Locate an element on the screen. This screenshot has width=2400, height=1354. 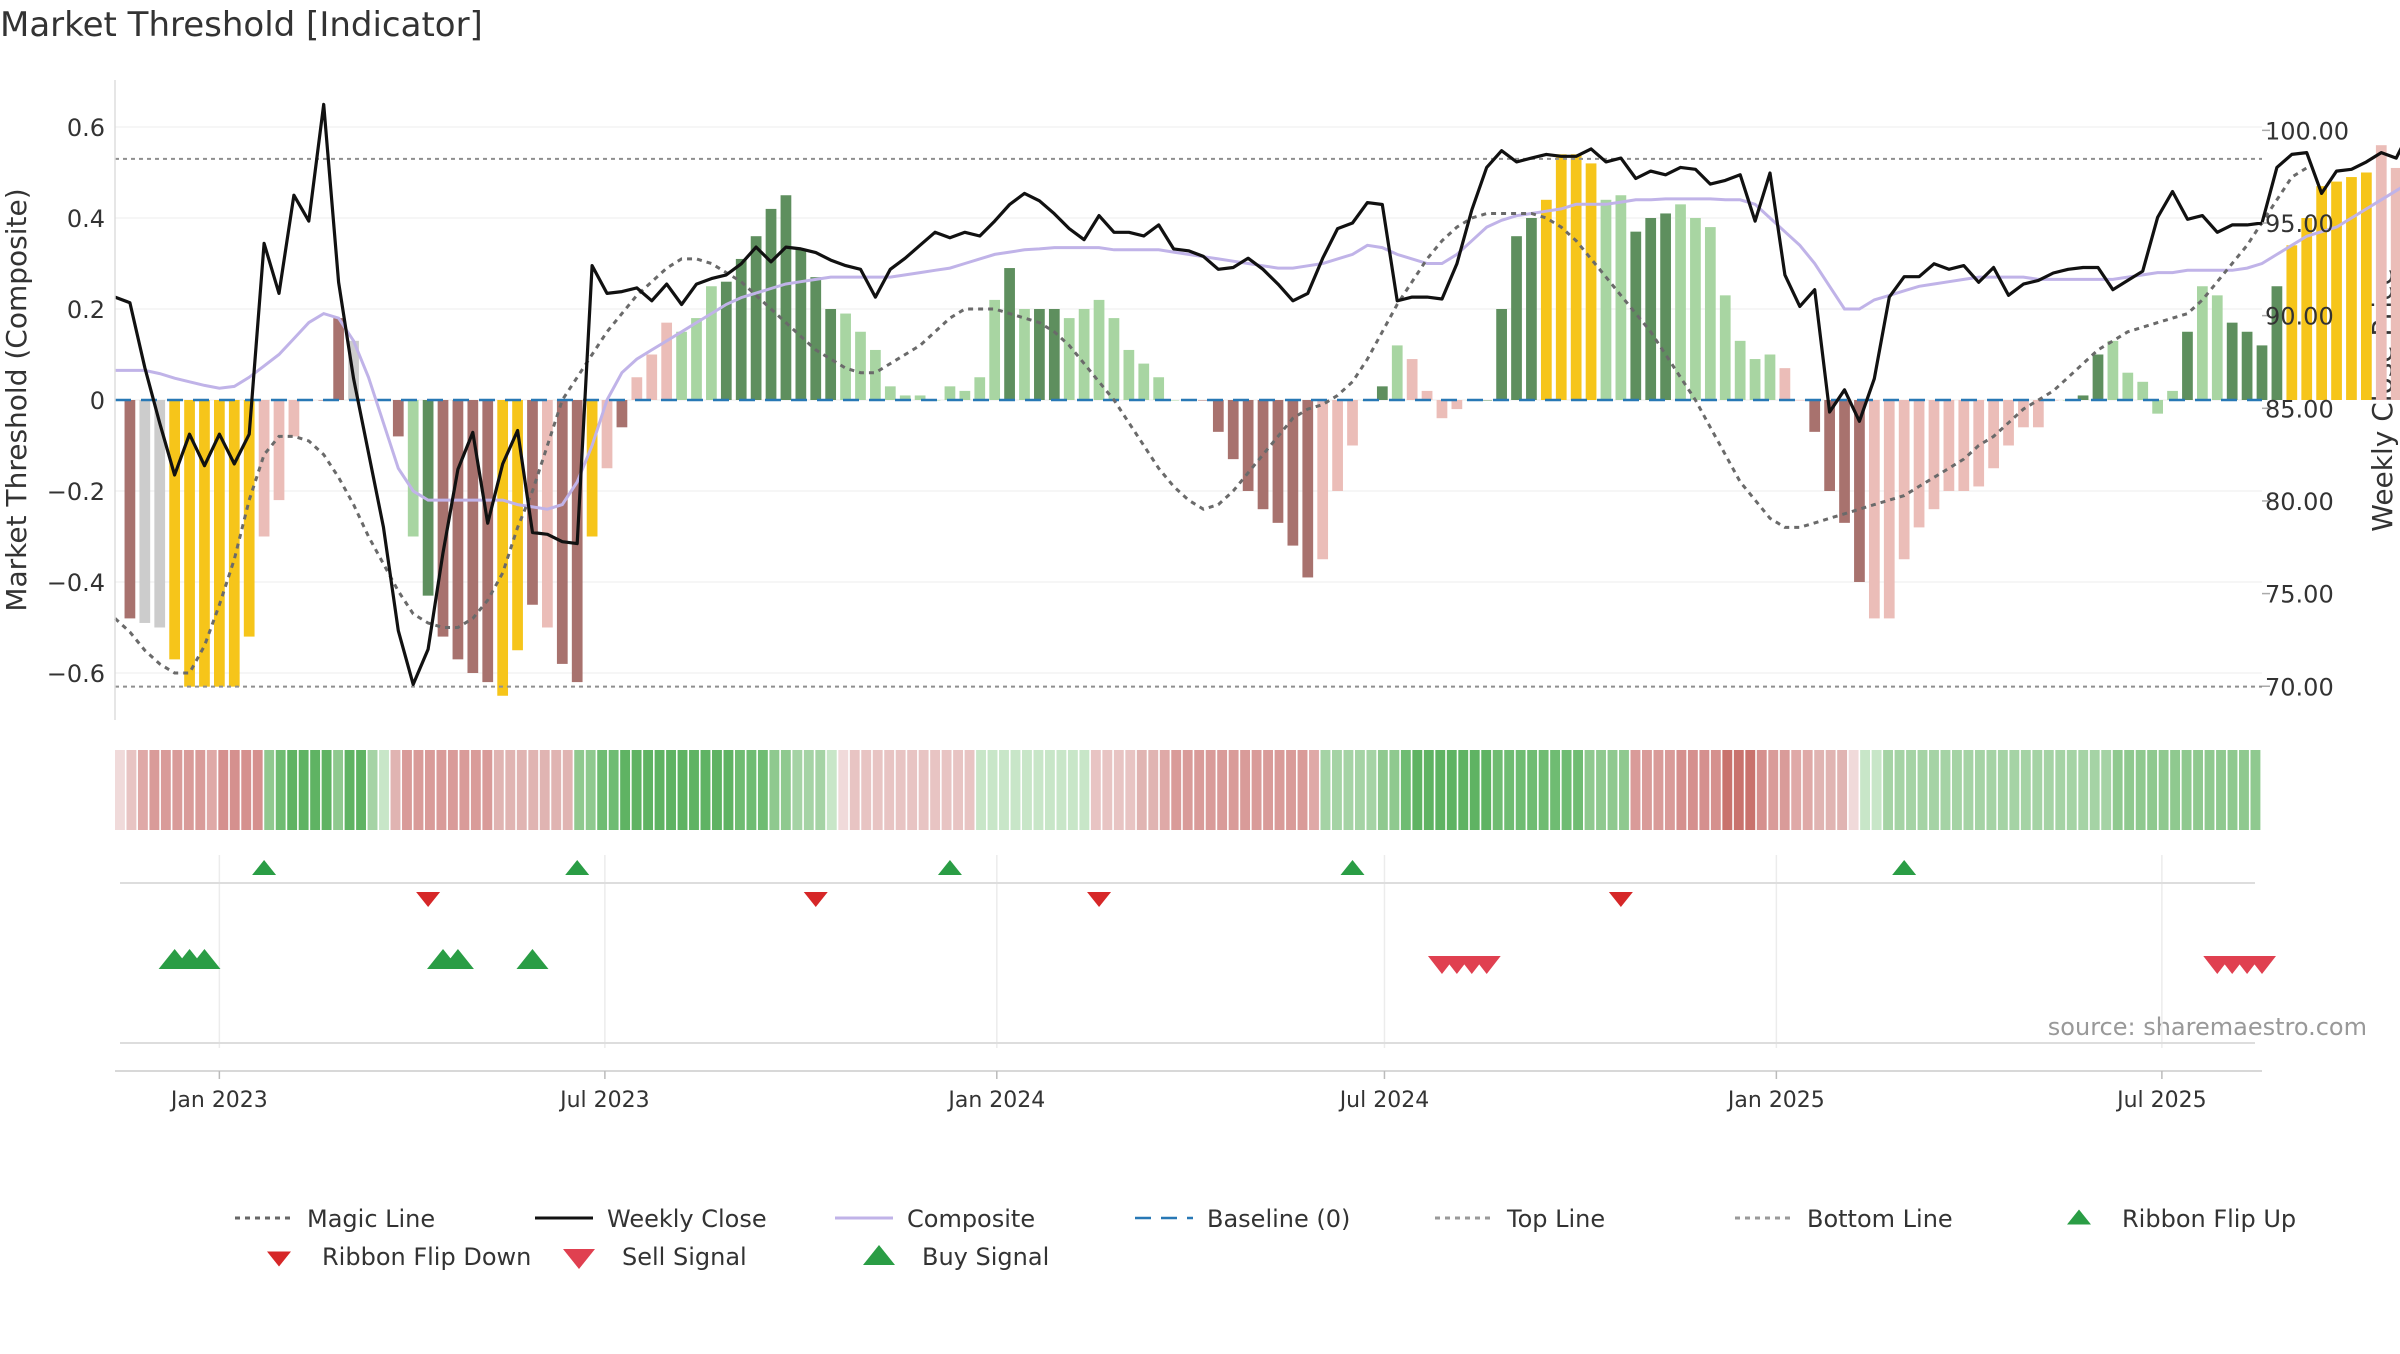
sell-signal-marker is located at coordinates (2262, 965).